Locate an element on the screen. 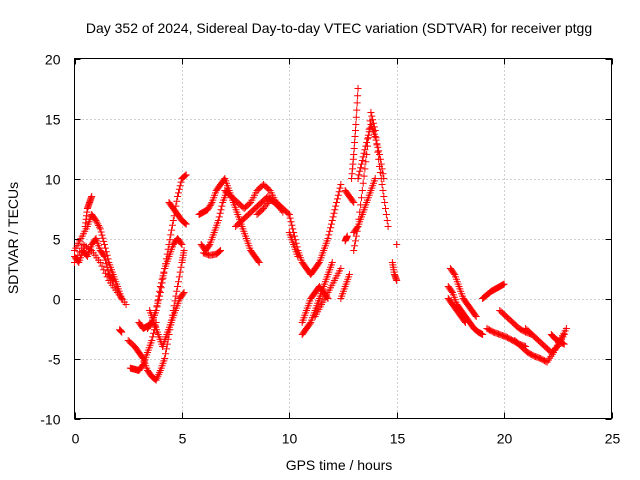 This screenshot has height=480, width=640. x-tick-label: 5 is located at coordinates (183, 439).